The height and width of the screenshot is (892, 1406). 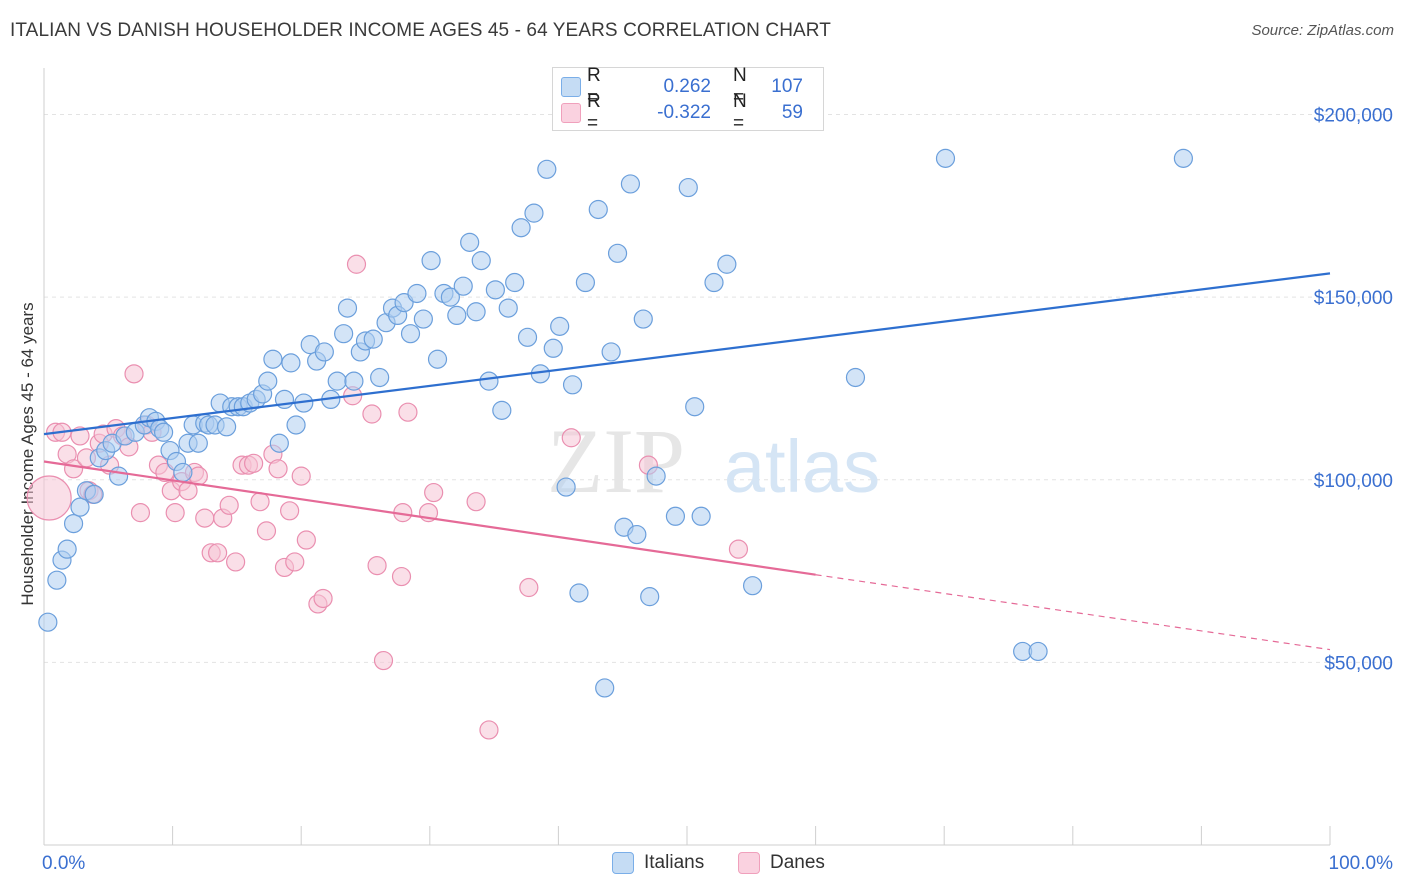 I want to click on danes-trend-line, so click(x=429, y=518).